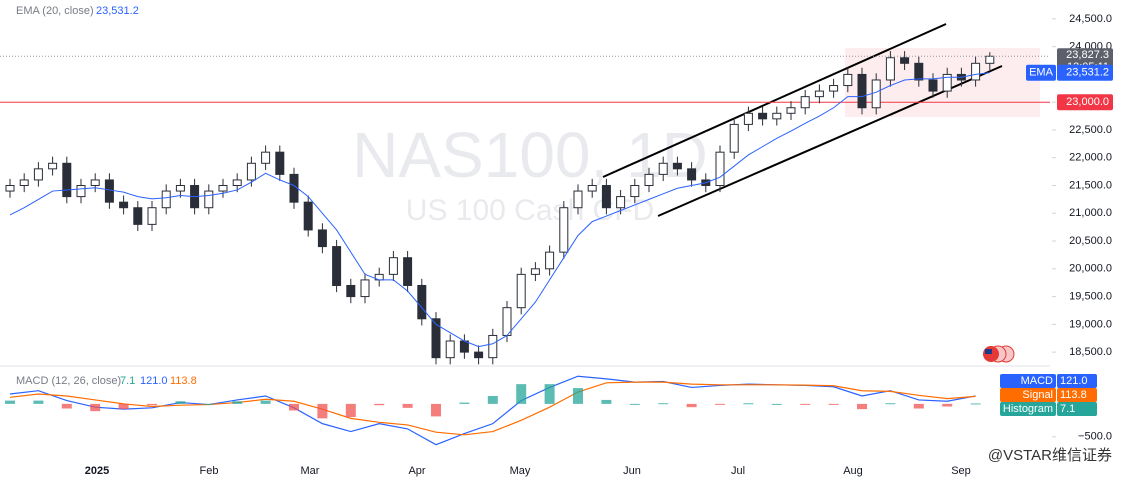 The height and width of the screenshot is (489, 1125). Describe the element at coordinates (1090, 296) in the screenshot. I see `y-tick-label: 19,500.0` at that location.